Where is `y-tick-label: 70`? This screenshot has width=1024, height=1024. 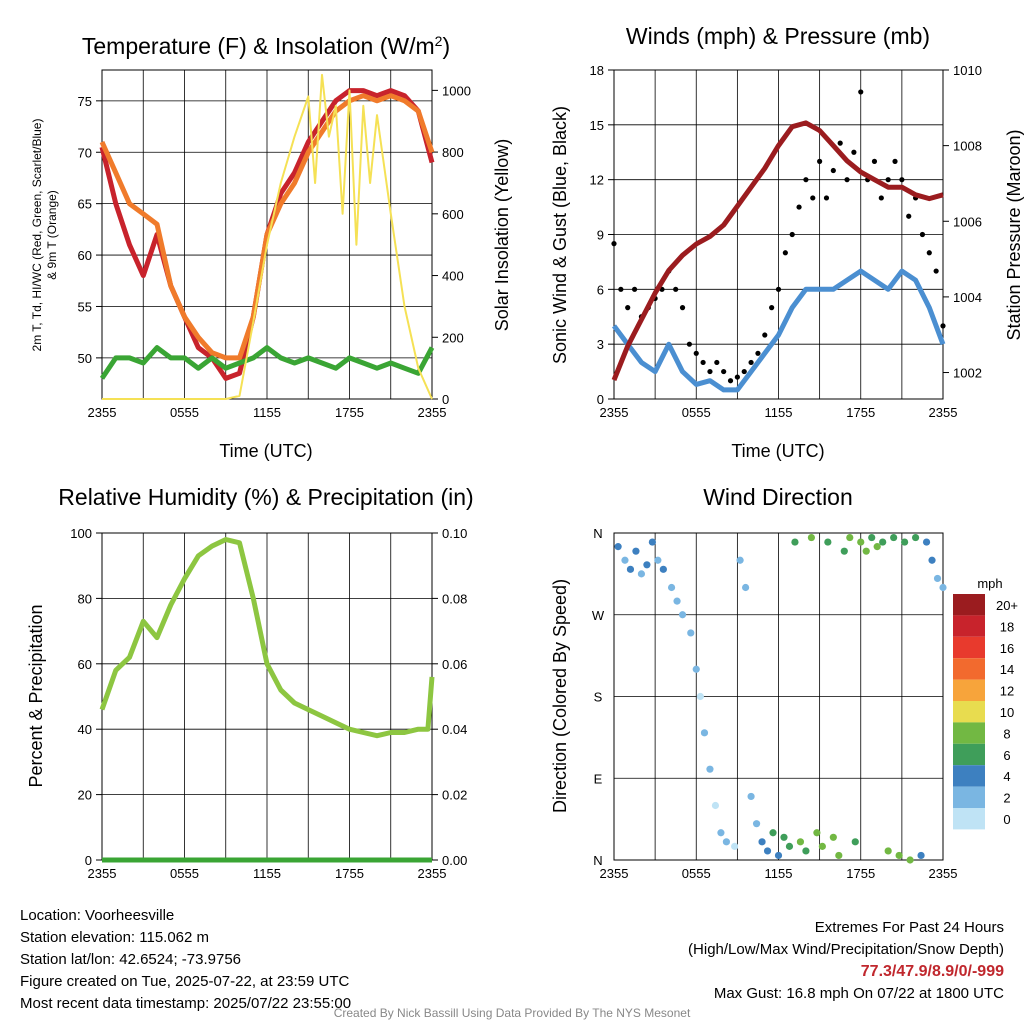
y-tick-label: 70 is located at coordinates (85, 152).